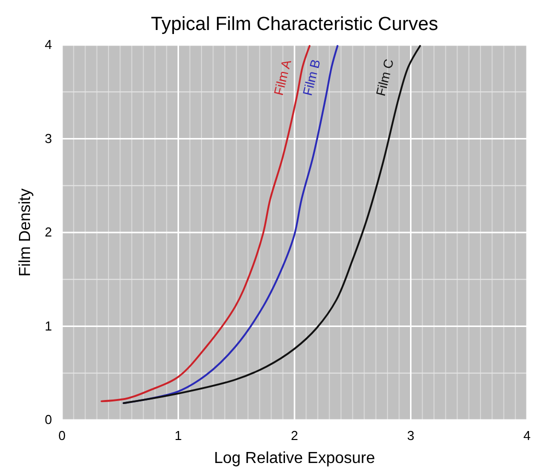 The image size is (535, 467). I want to click on text: Film A, so click(282, 77).